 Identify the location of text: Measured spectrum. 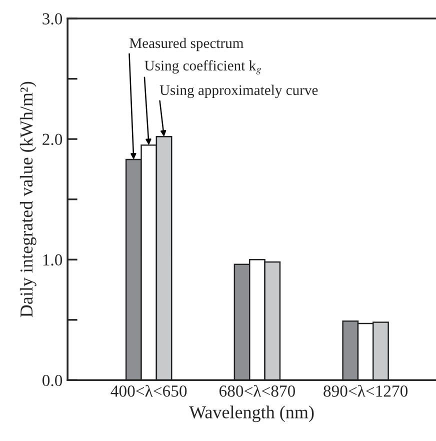
(187, 45).